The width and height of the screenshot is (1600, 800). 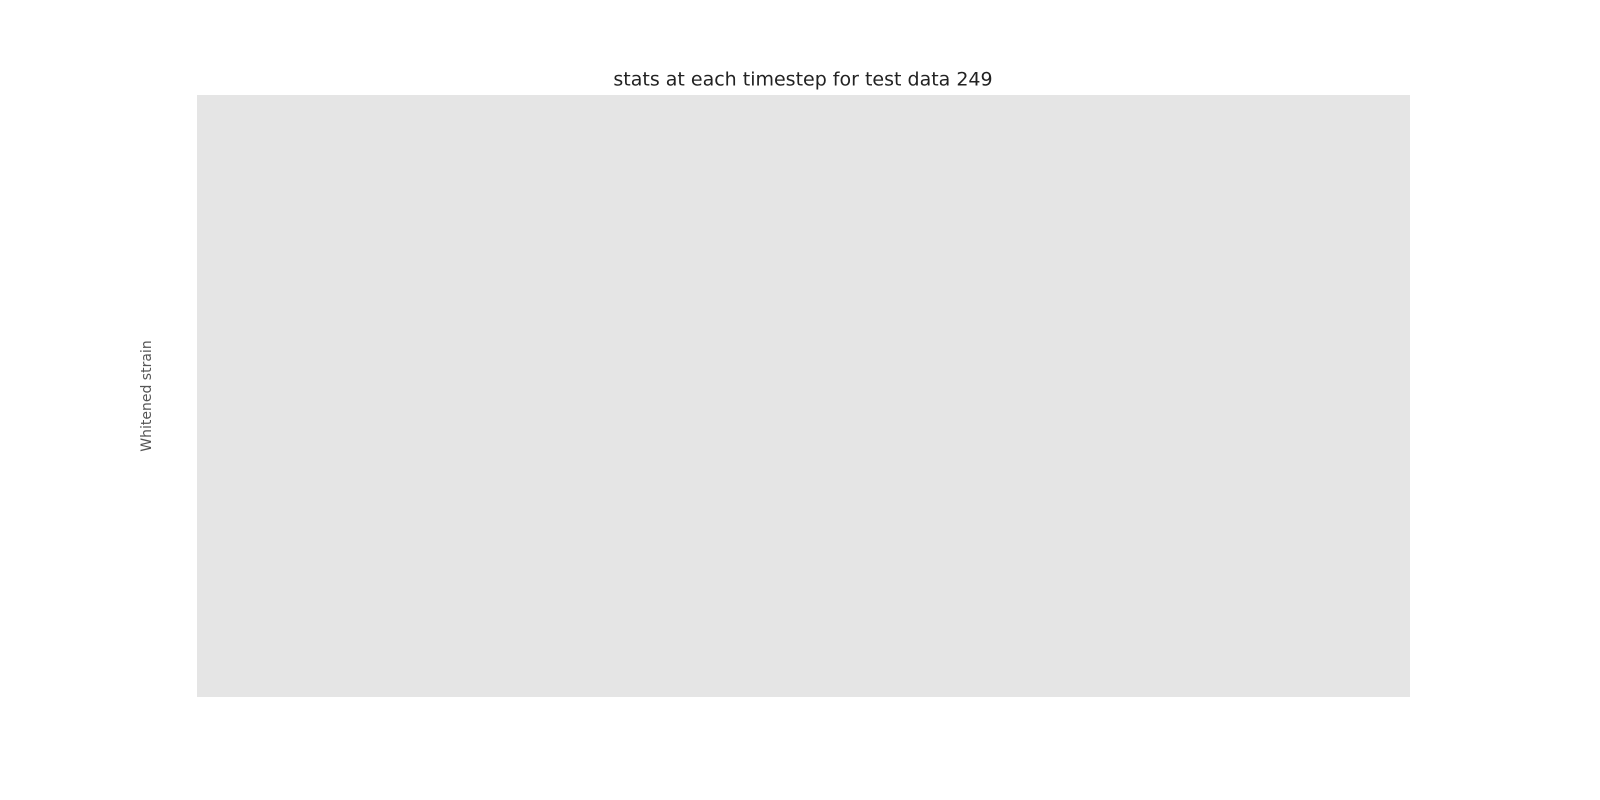 I want to click on chart-title: stats at each timestep for test data 249, so click(x=802, y=80).